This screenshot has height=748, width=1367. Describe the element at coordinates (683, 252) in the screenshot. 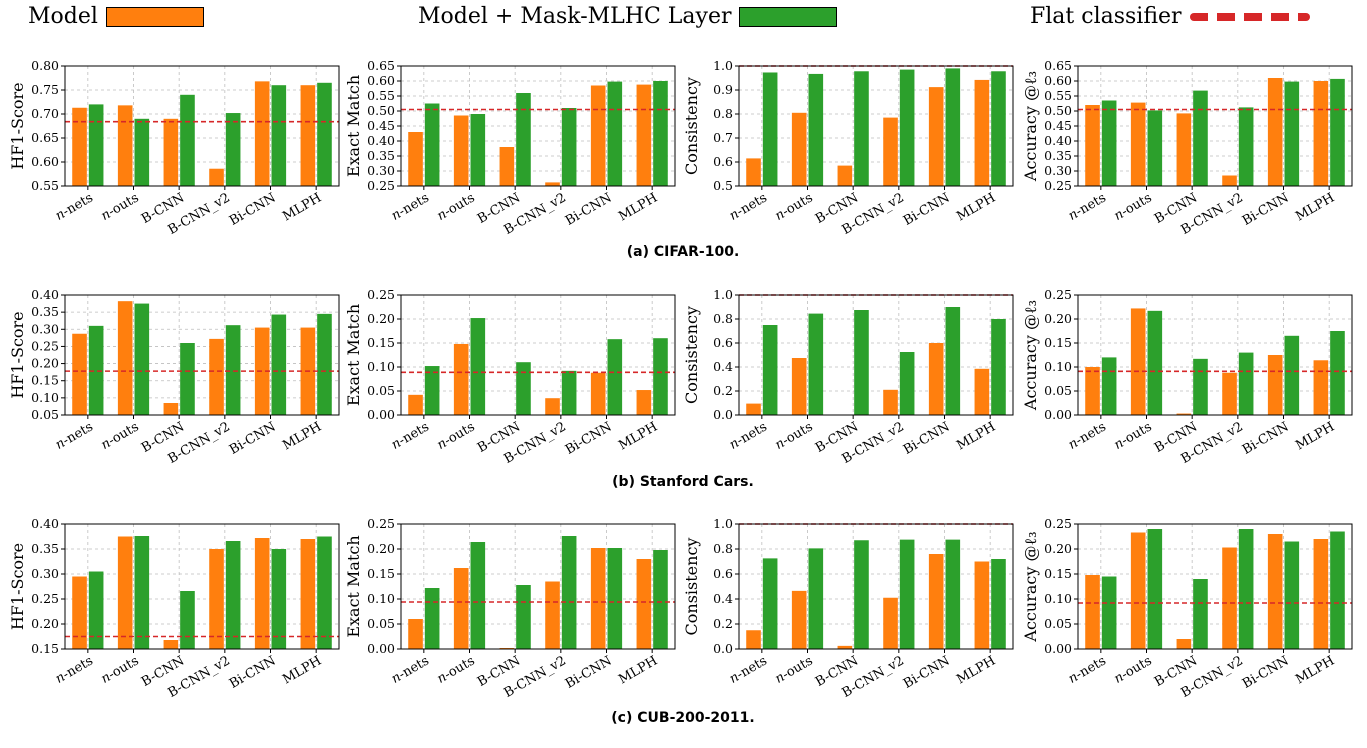

I see `caption-0: (a) CIFAR-100.` at that location.